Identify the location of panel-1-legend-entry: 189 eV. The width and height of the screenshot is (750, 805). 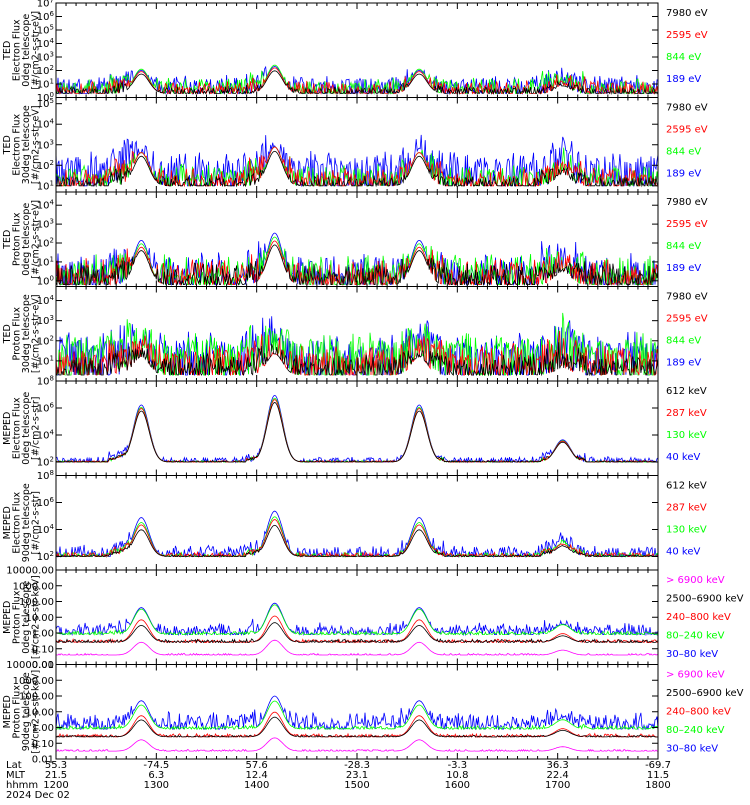
(683, 79).